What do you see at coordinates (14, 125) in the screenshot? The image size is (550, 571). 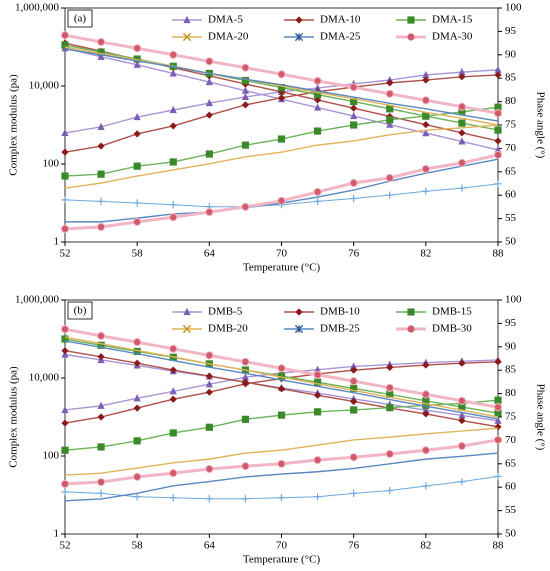 I see `y-axis-label: Complex modulus (pa)` at bounding box center [14, 125].